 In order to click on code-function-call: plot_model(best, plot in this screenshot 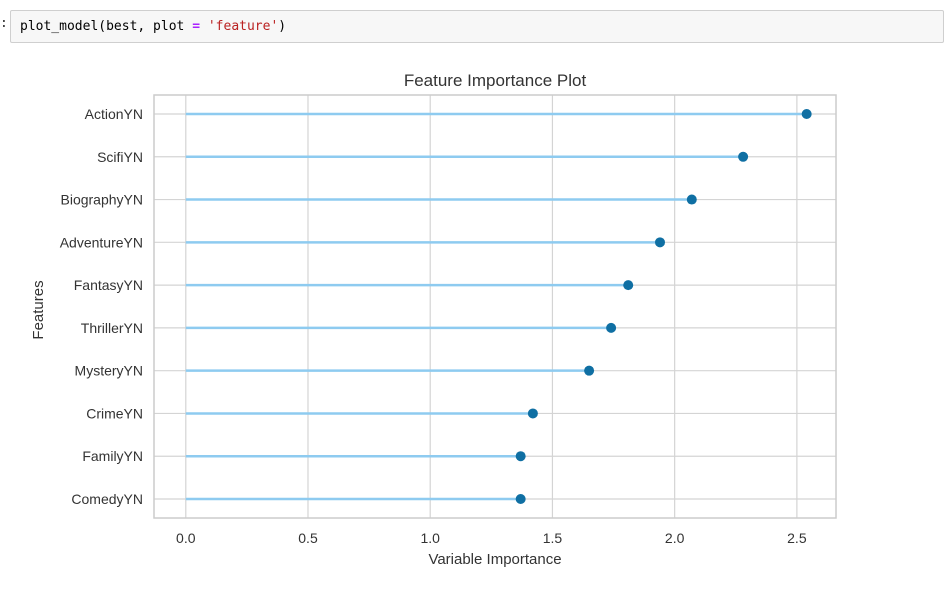, I will do `click(106, 26)`.